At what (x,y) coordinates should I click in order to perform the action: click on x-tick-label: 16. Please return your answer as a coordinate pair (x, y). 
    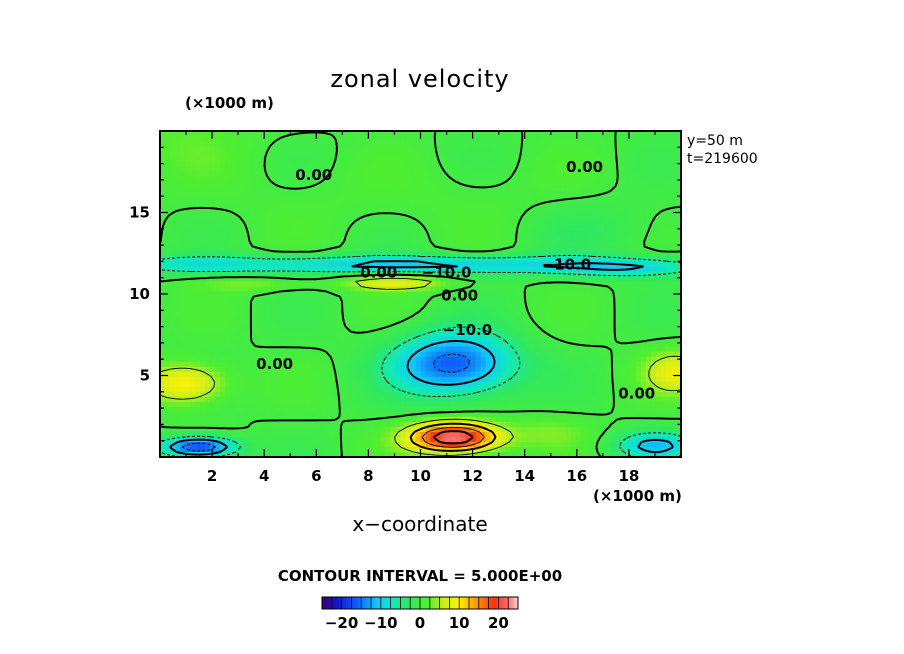
    Looking at the image, I should click on (576, 476).